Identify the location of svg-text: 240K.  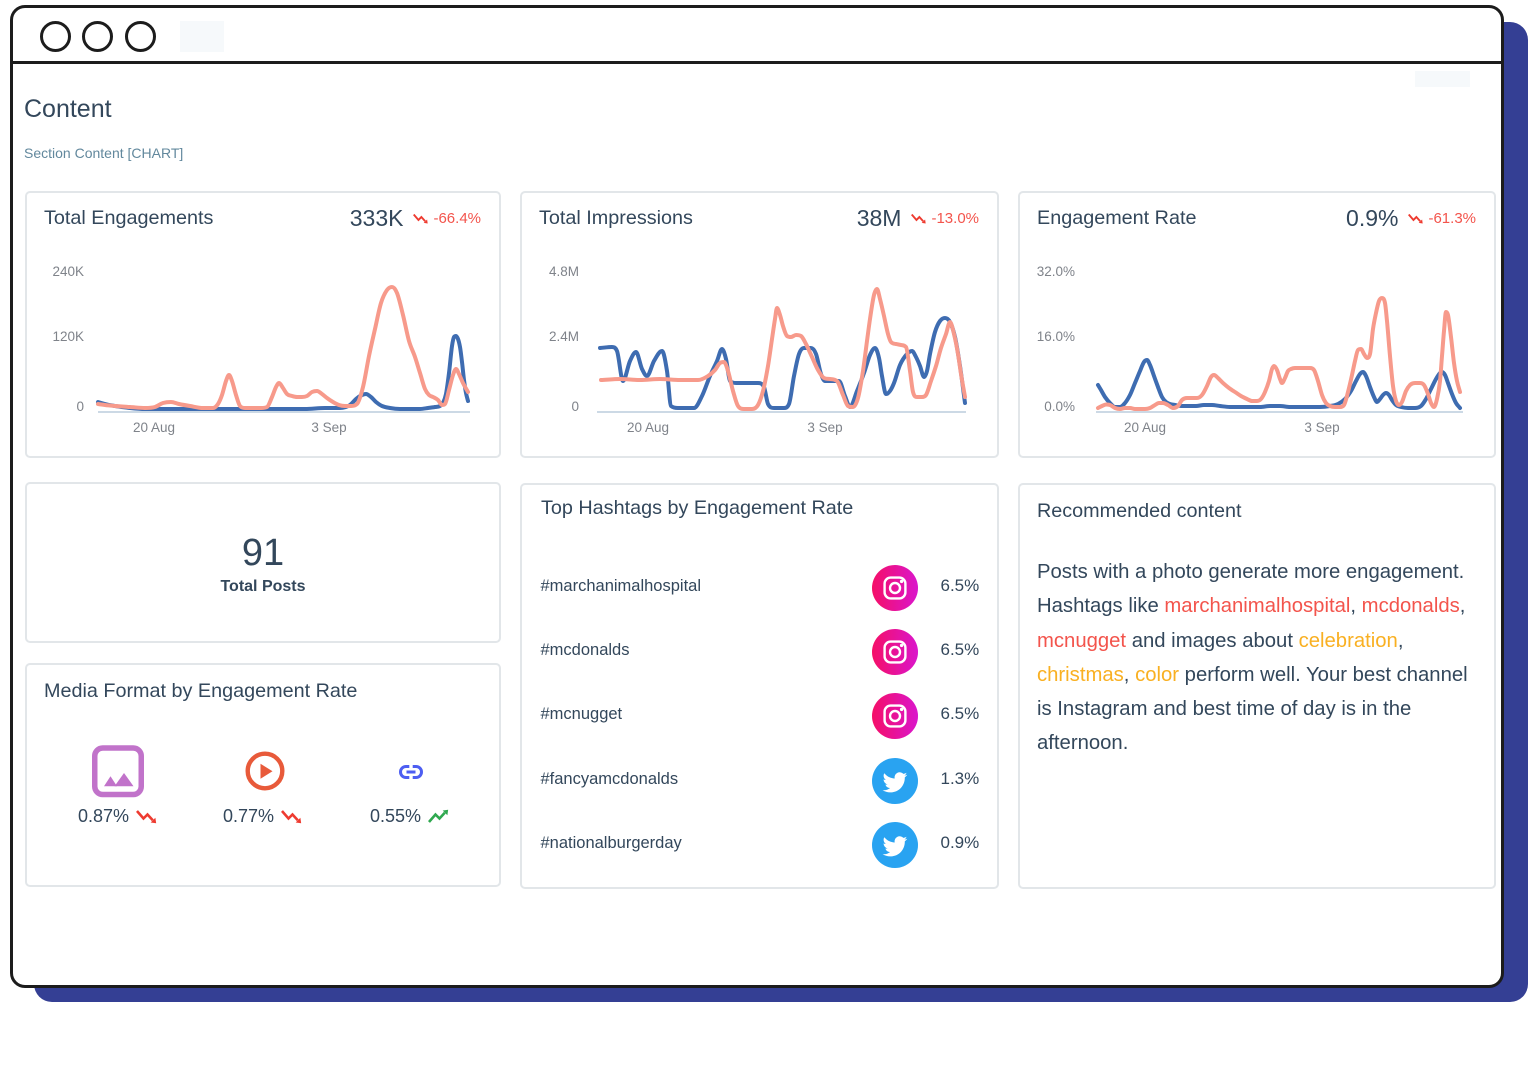
(68, 271).